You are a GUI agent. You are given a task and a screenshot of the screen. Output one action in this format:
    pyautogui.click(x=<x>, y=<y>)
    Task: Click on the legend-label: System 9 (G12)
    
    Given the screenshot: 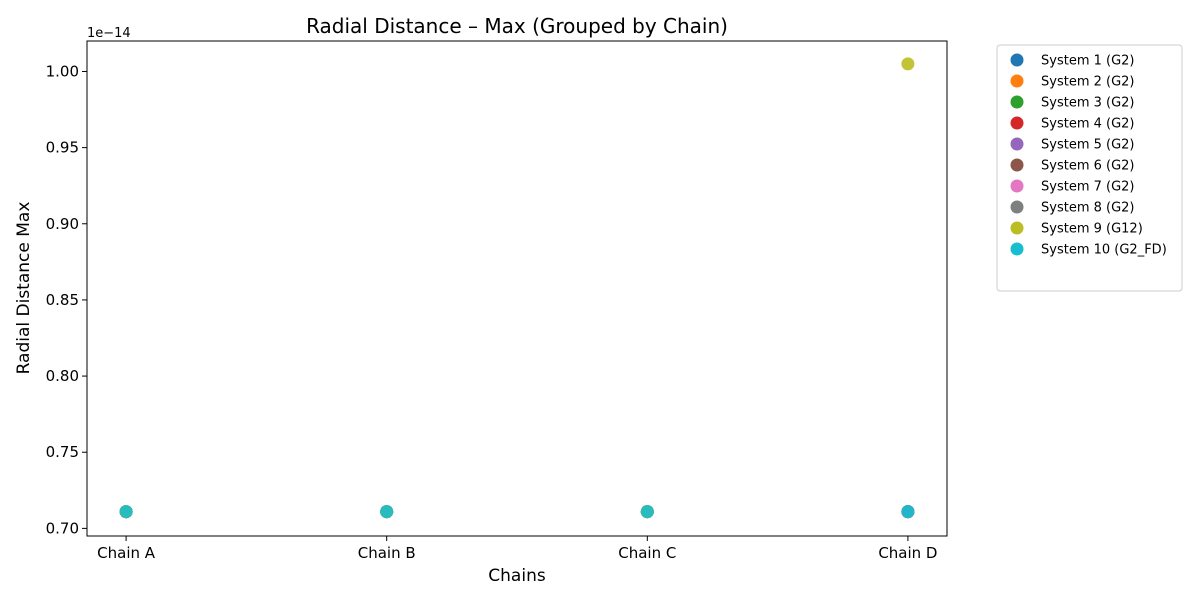 What is the action you would take?
    pyautogui.click(x=1092, y=229)
    